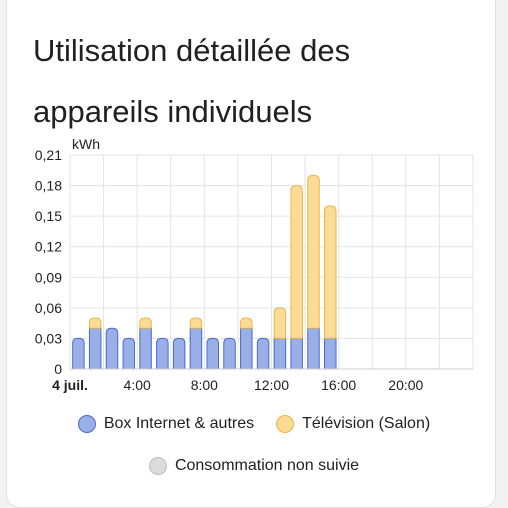  I want to click on x-tick-label: 4:00, so click(137, 385).